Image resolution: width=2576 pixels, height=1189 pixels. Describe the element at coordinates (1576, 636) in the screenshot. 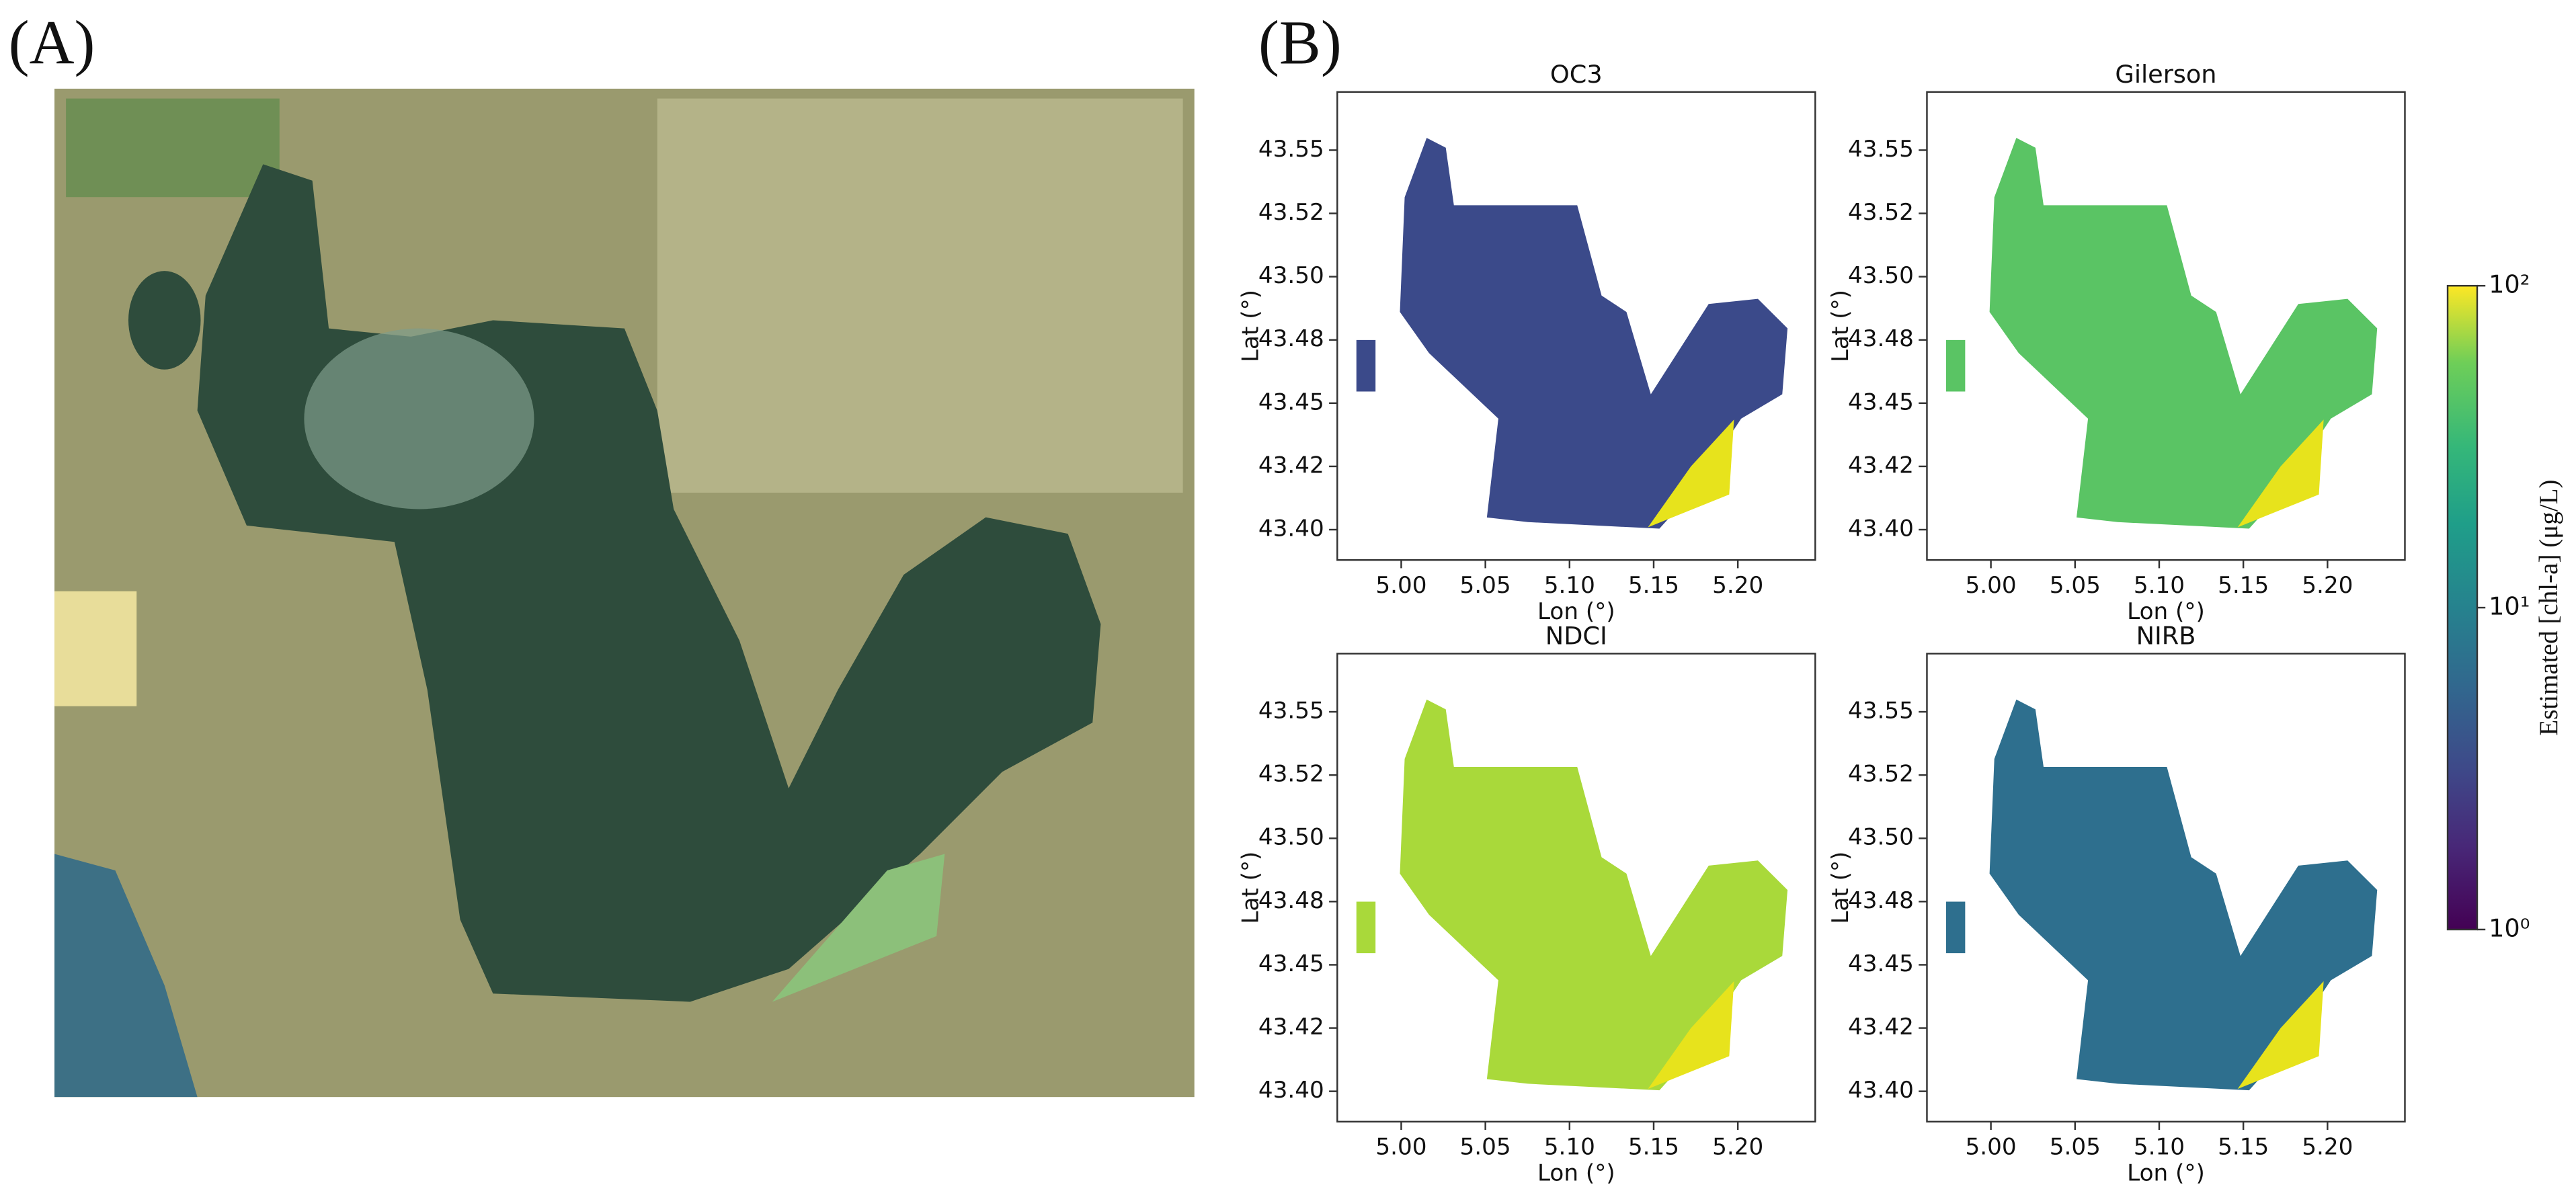

I see `chart-title: NDCI` at that location.